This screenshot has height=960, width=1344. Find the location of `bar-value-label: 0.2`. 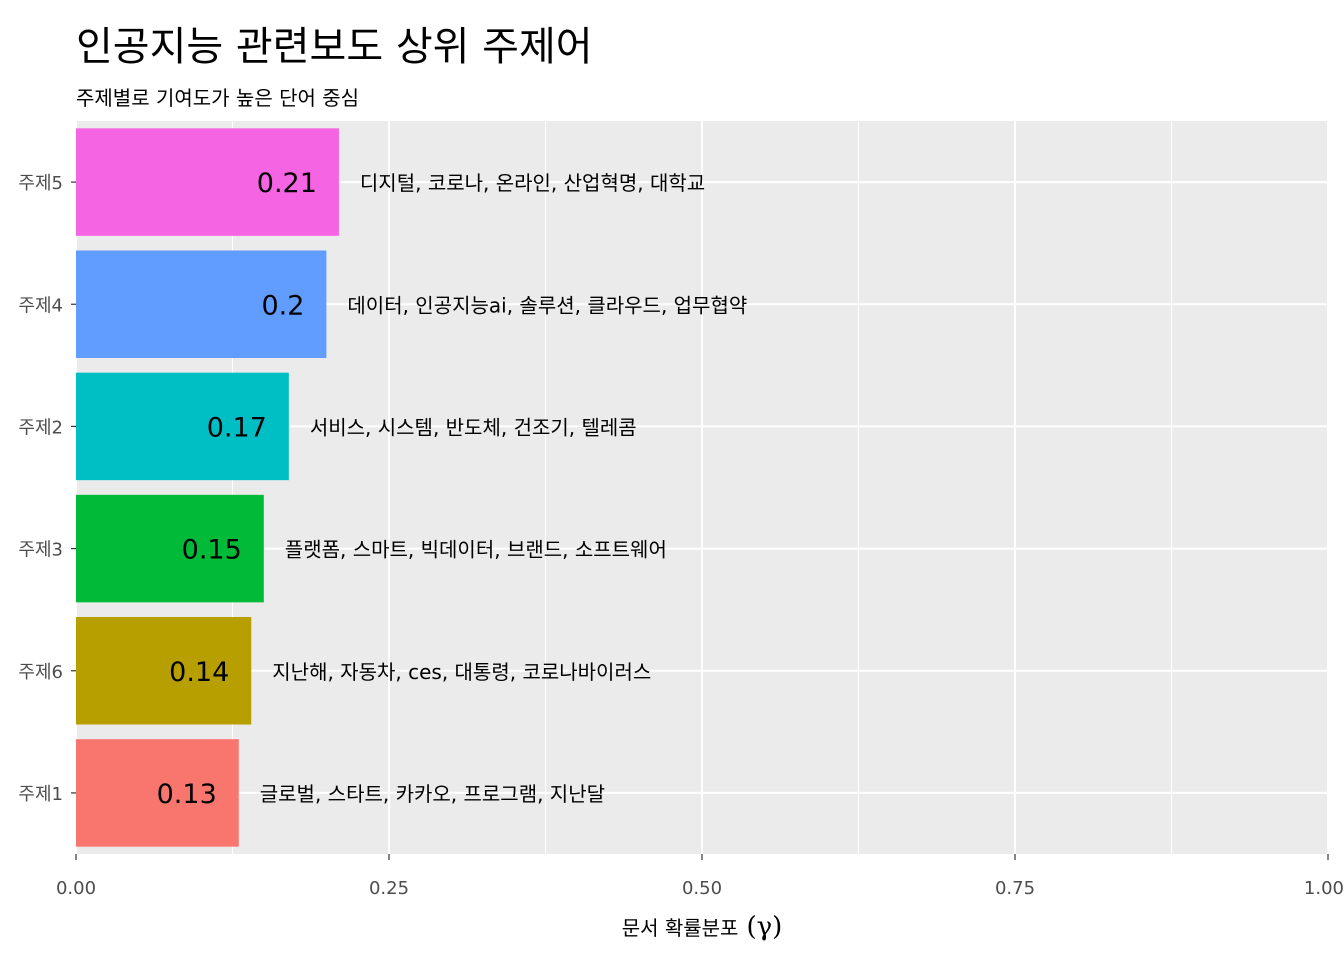

bar-value-label: 0.2 is located at coordinates (282, 305).